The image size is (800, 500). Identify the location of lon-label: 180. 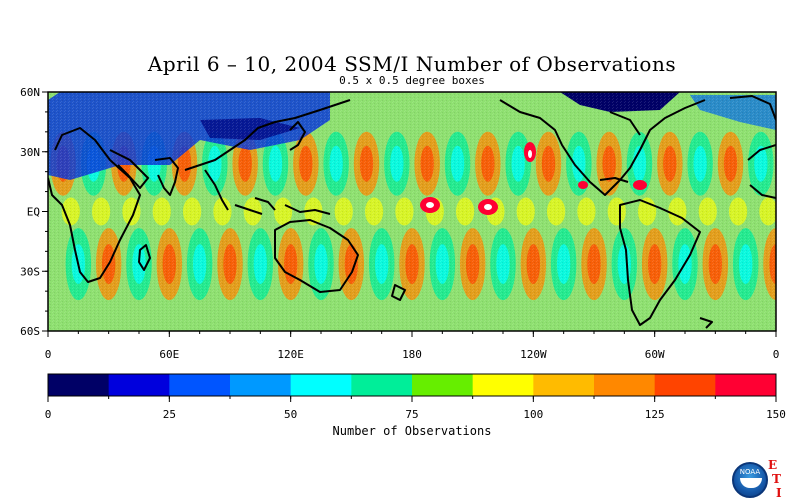
(412, 354).